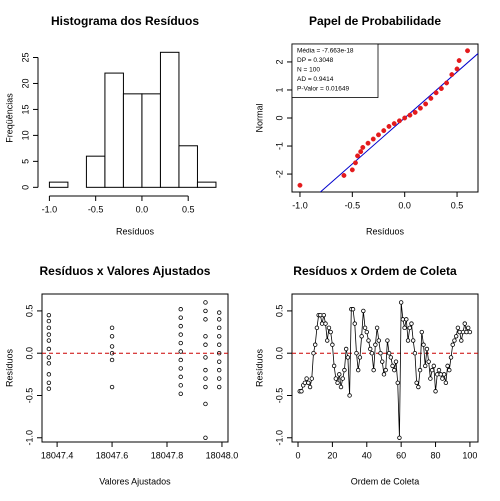 The height and width of the screenshot is (501, 500). Describe the element at coordinates (25, 57) in the screenshot. I see `y-tick-label: 25` at that location.